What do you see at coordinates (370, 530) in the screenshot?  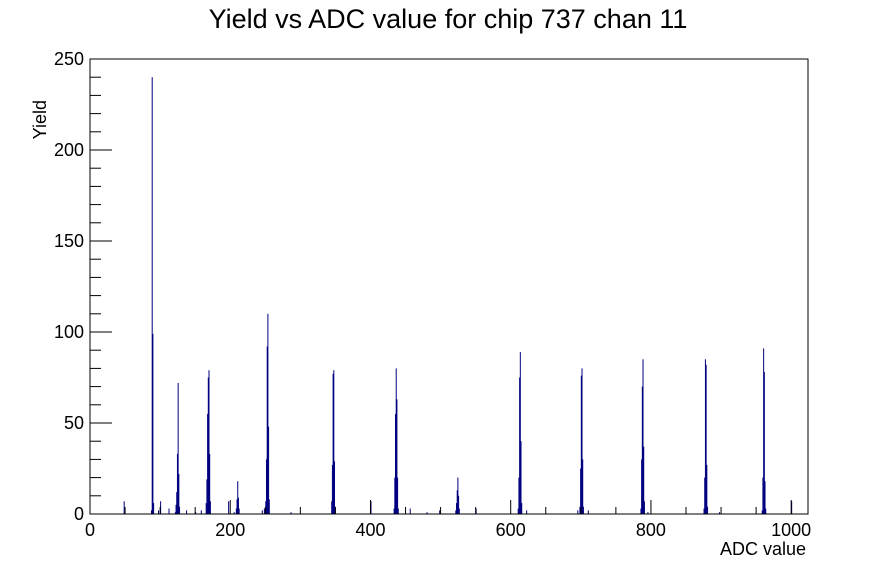 I see `x-tick-label: 400` at bounding box center [370, 530].